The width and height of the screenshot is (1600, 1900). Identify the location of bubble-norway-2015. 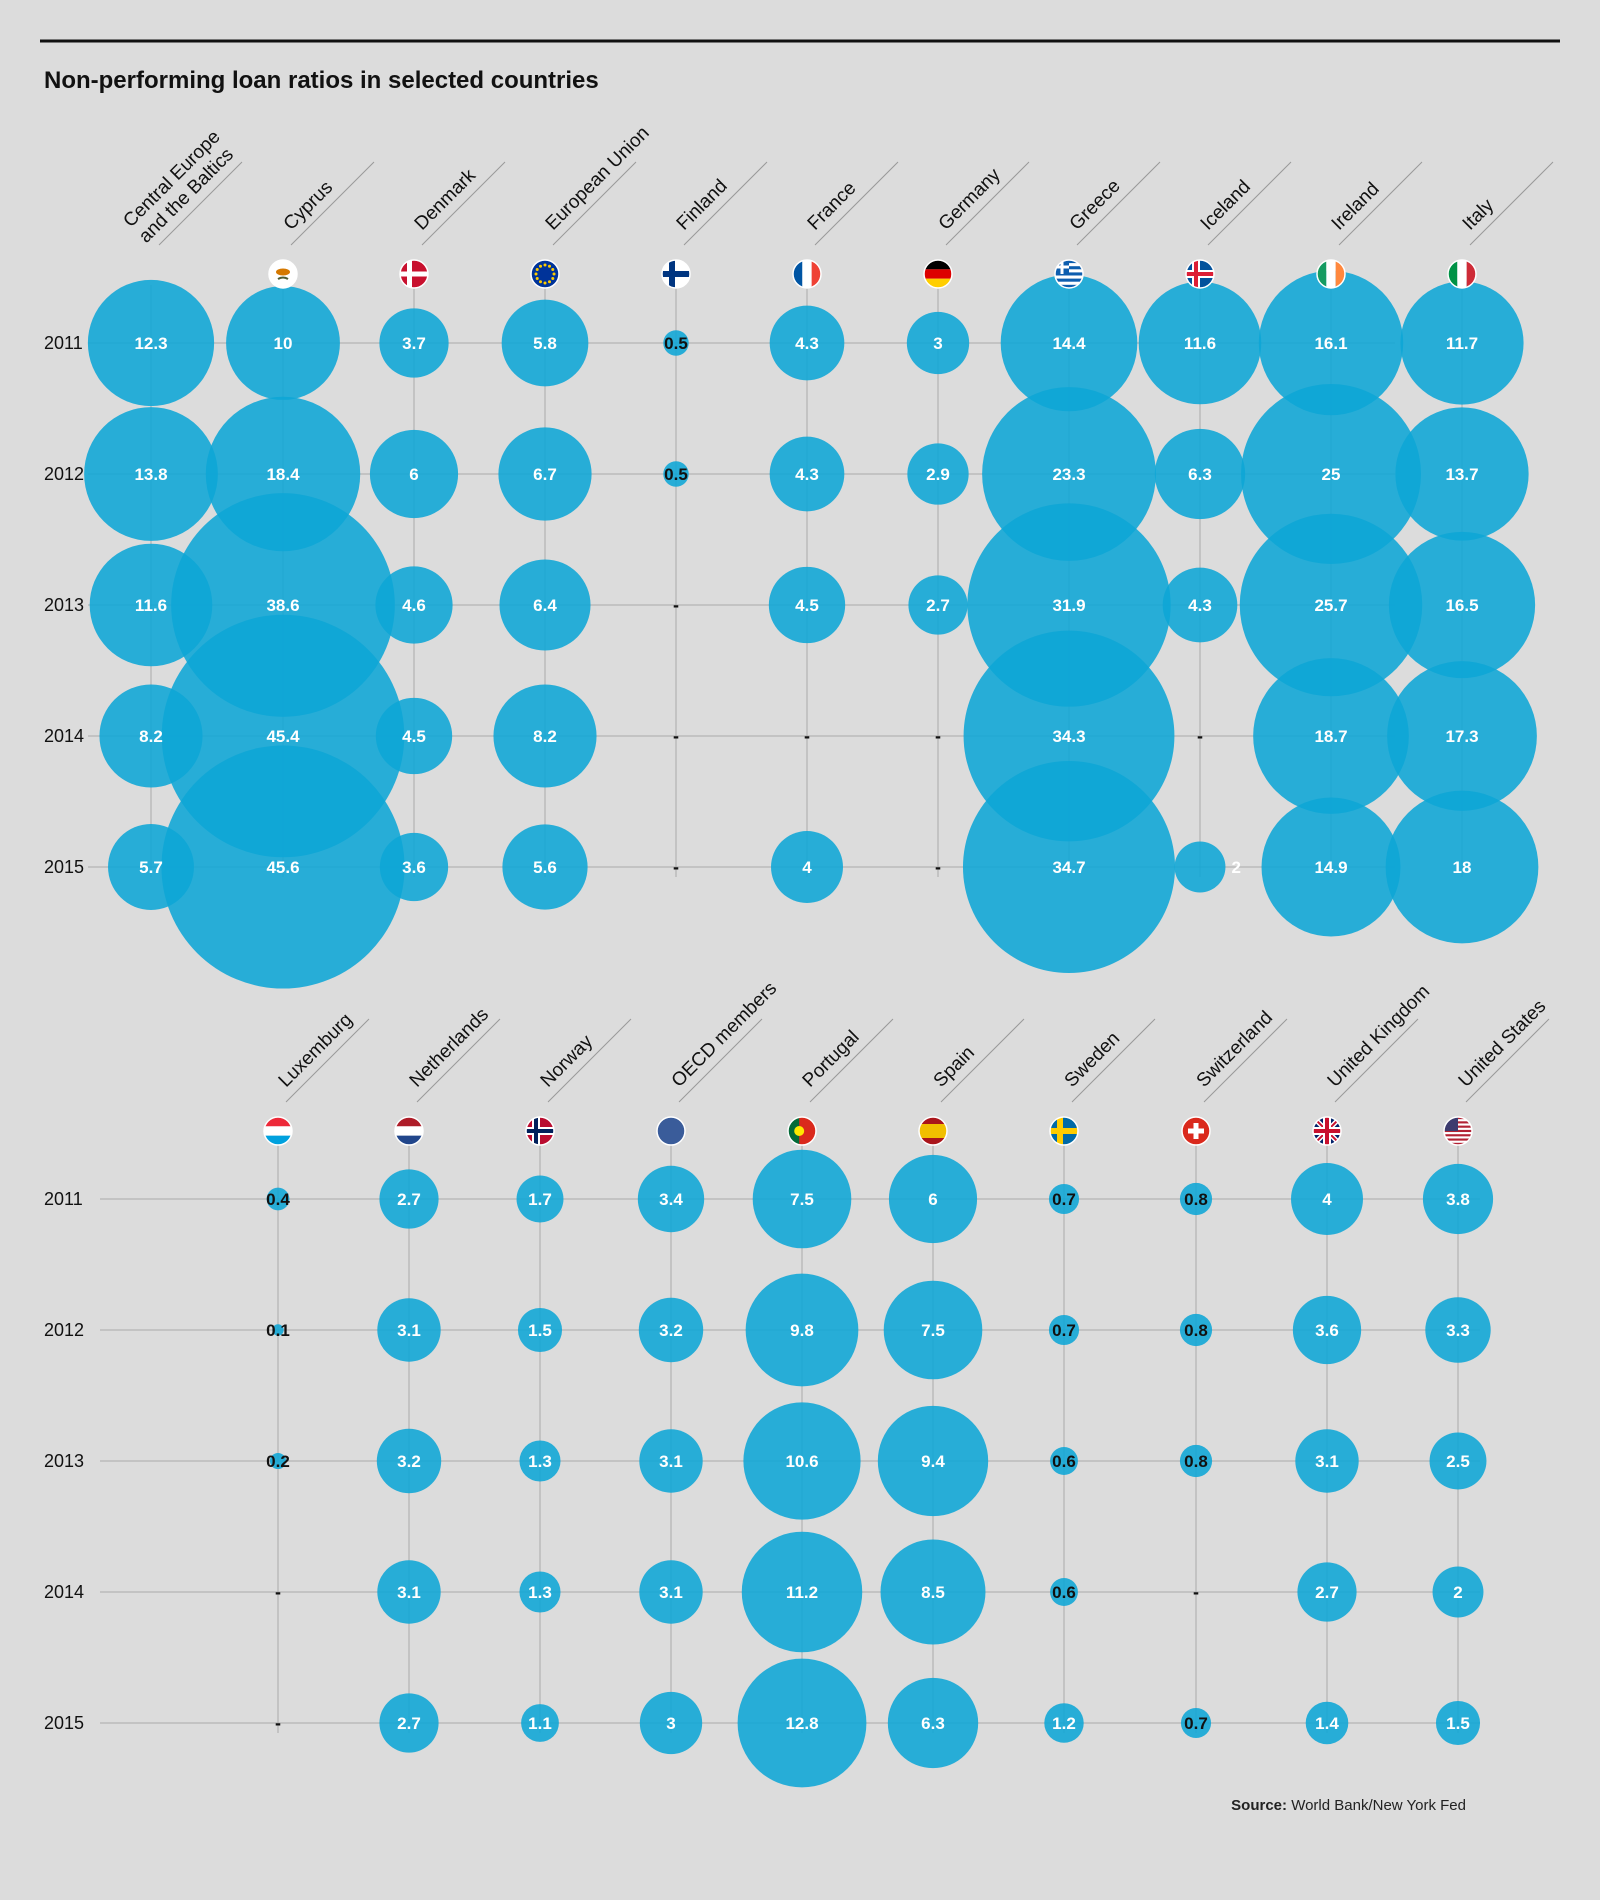
(540, 1723).